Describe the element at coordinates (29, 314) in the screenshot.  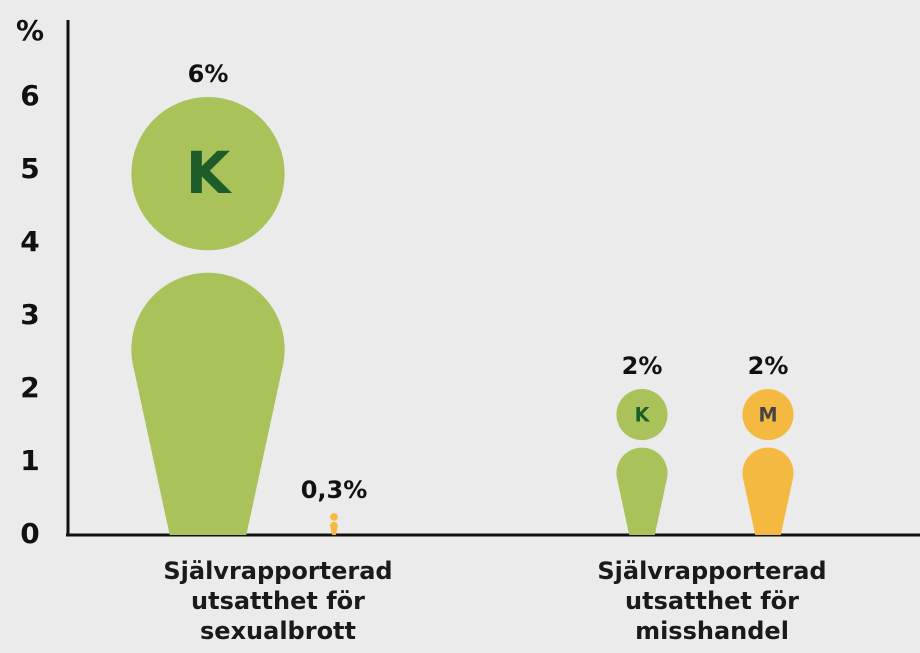
I see `y-tick-label: 3` at that location.